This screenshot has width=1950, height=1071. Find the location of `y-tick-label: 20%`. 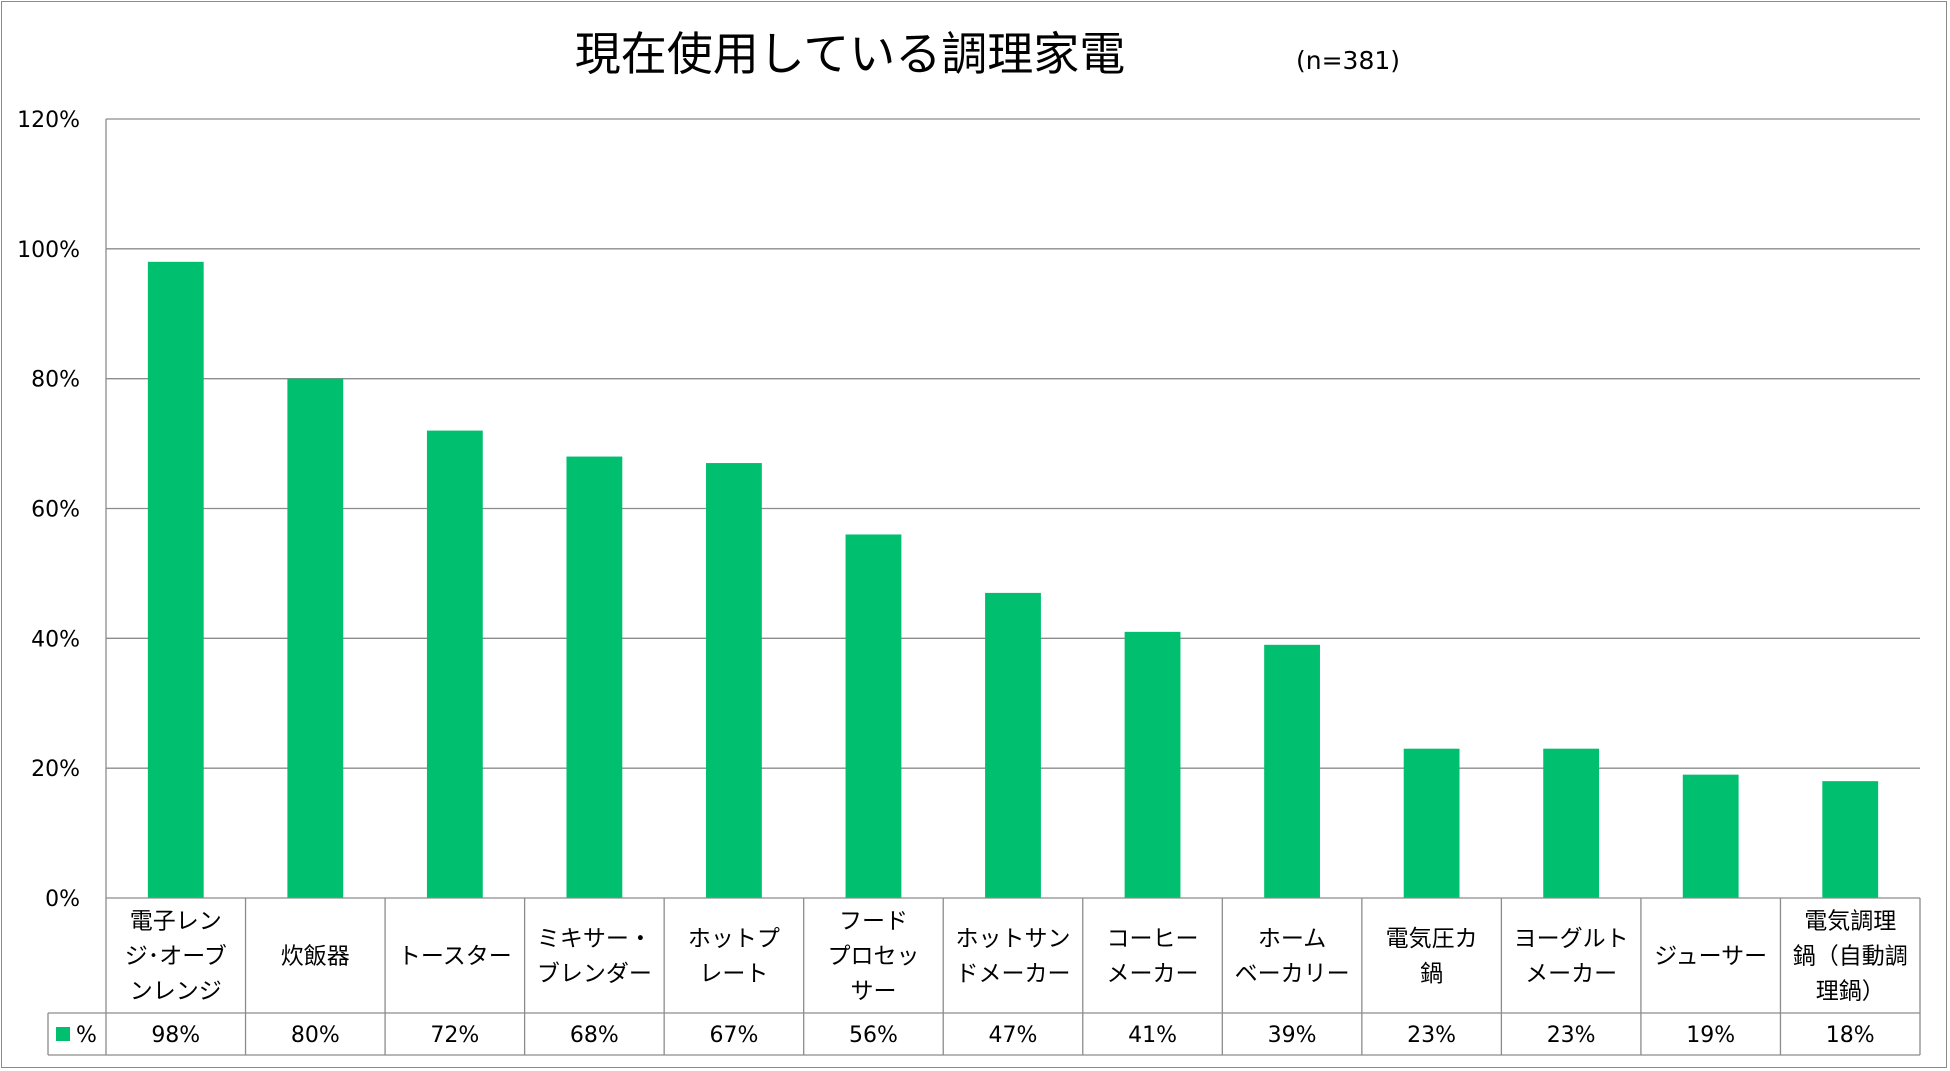

y-tick-label: 20% is located at coordinates (55, 769).